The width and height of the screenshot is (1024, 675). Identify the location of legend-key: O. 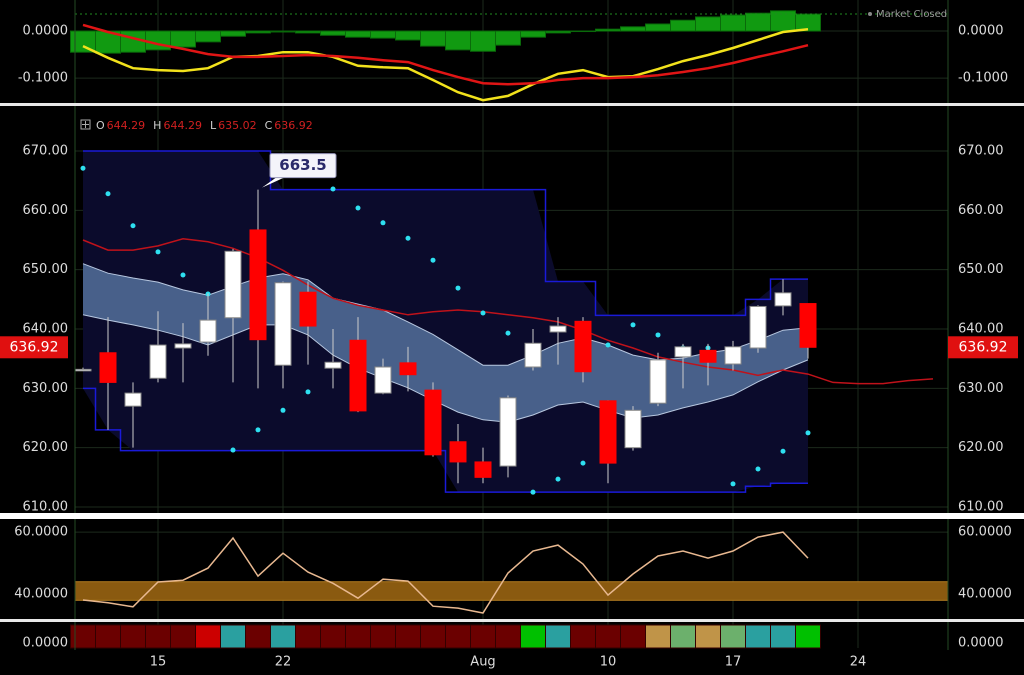
(100, 125).